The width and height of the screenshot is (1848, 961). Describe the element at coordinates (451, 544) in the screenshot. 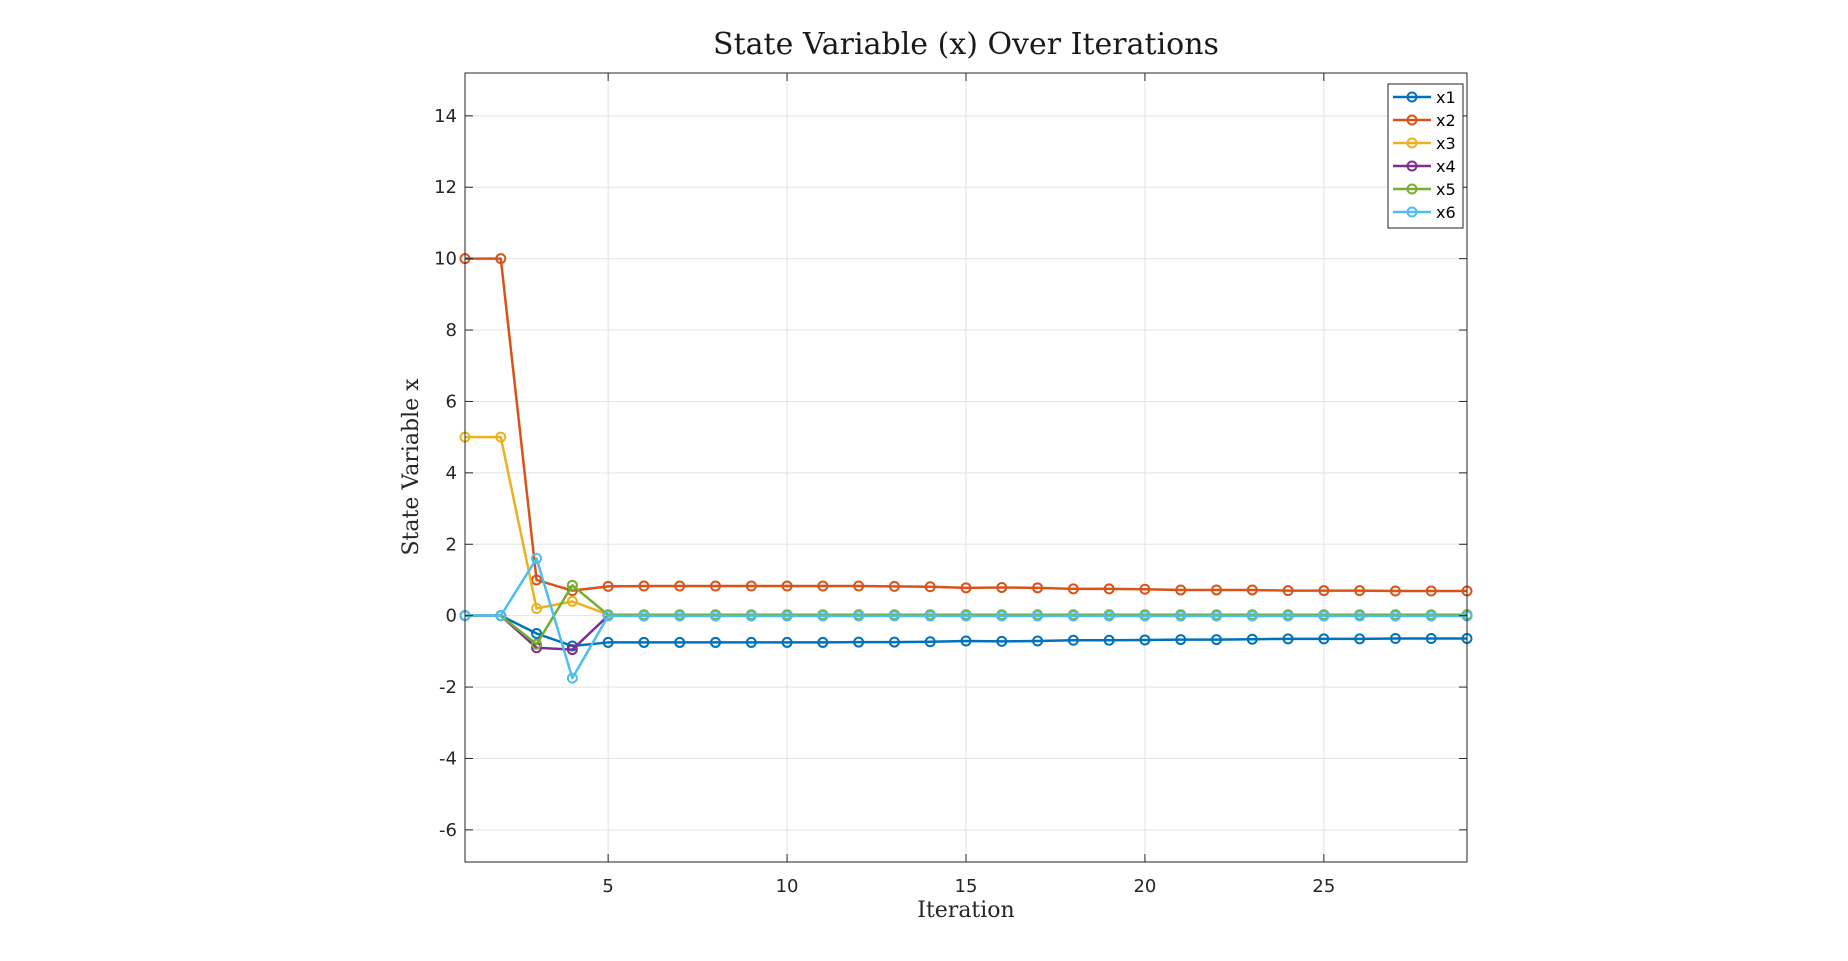

I see `y-tick-label: 2` at that location.